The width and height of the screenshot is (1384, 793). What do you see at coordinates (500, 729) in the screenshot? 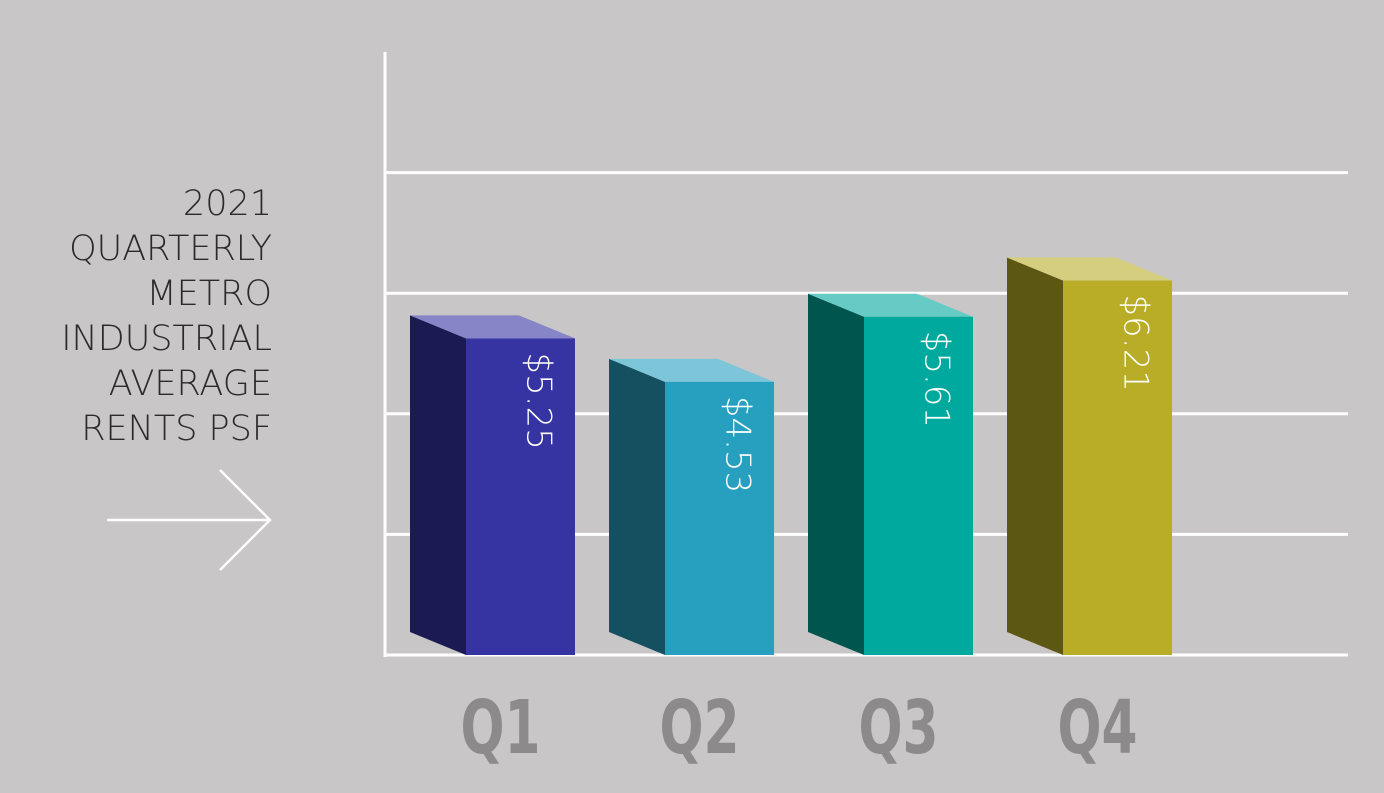
I see `x-tick-label: Q1` at bounding box center [500, 729].